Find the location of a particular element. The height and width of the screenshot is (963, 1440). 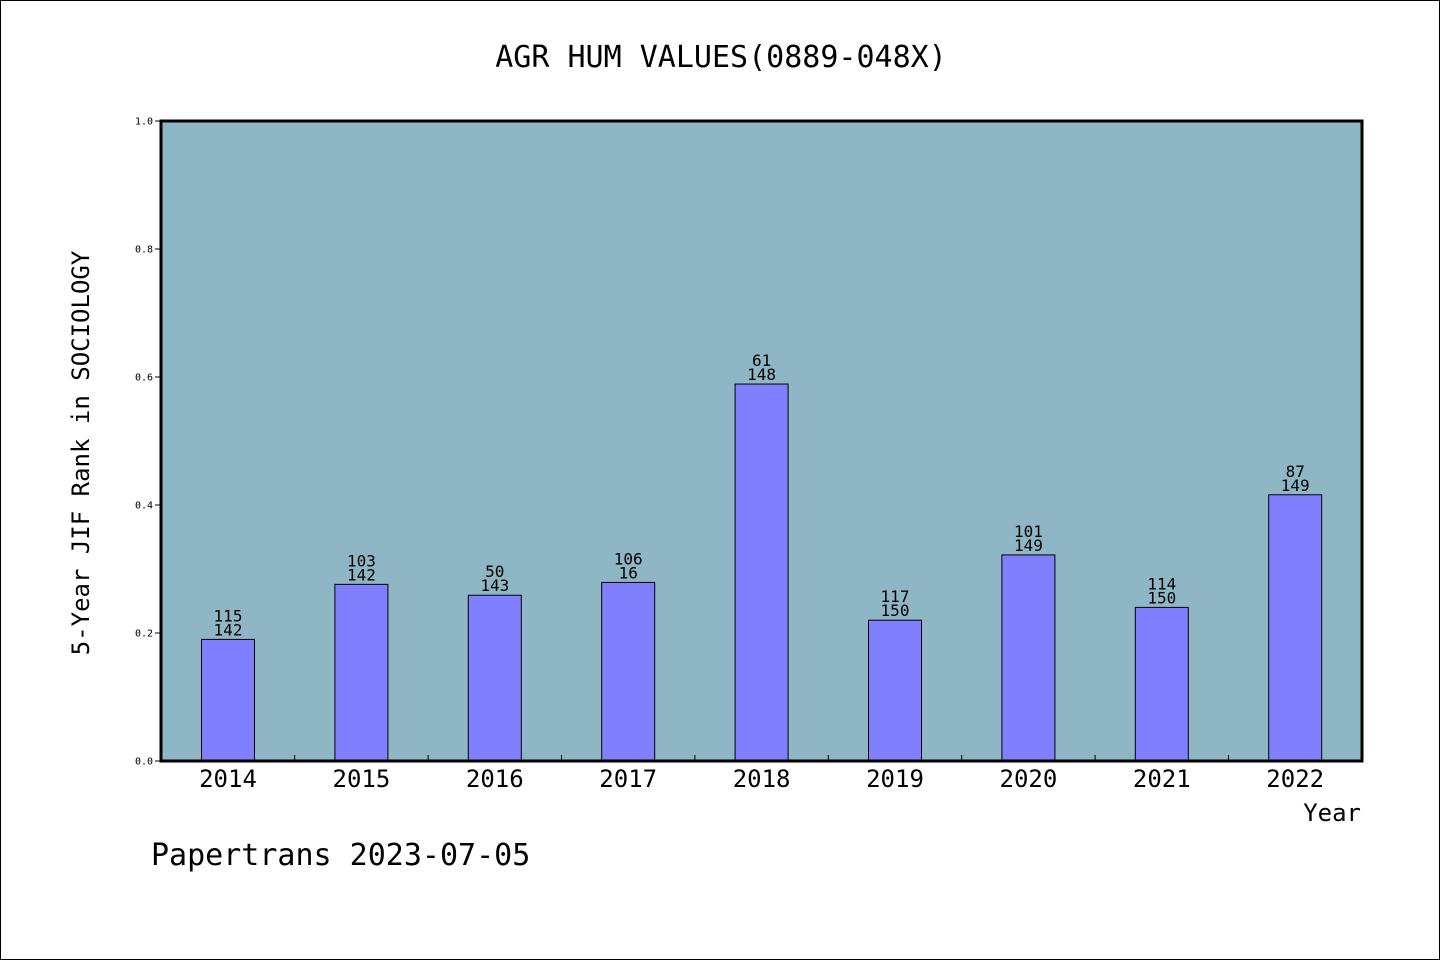

x-tick-label: 2020 is located at coordinates (1029, 779).